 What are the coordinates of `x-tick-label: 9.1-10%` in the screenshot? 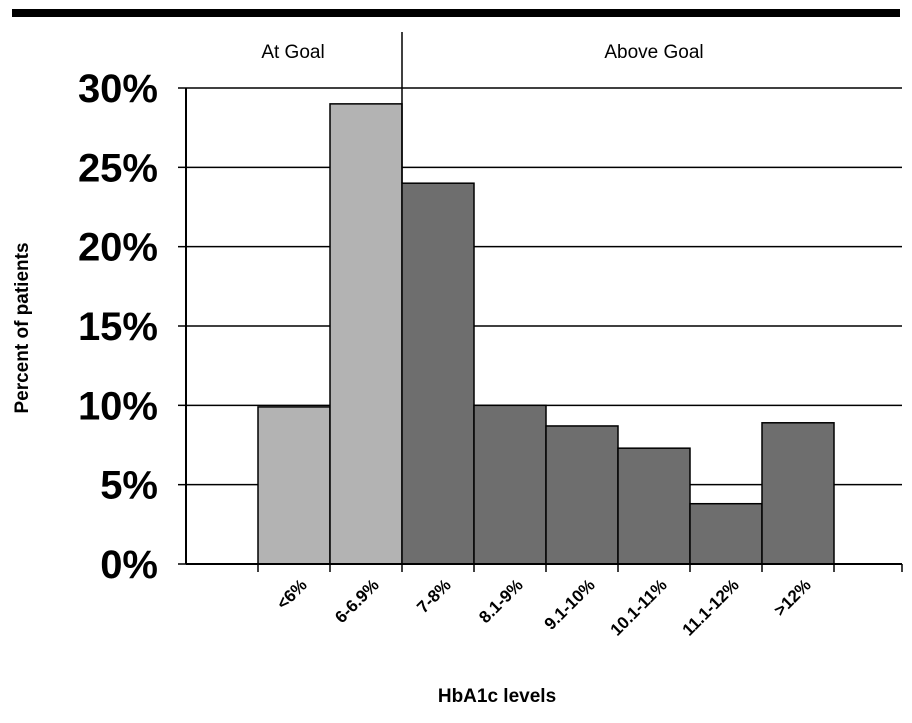 It's located at (570, 604).